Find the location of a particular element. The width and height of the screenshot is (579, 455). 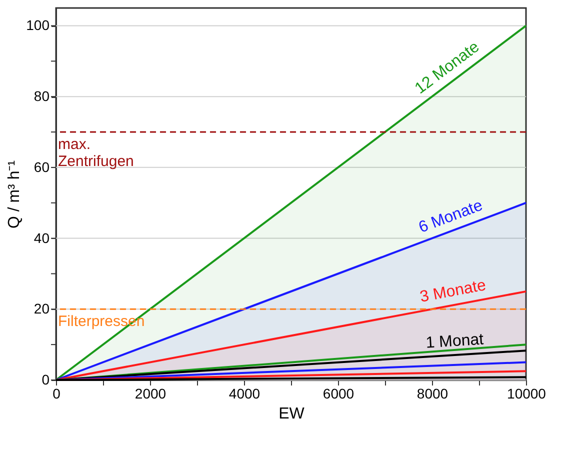

y-tick-label: 0 is located at coordinates (46, 380).